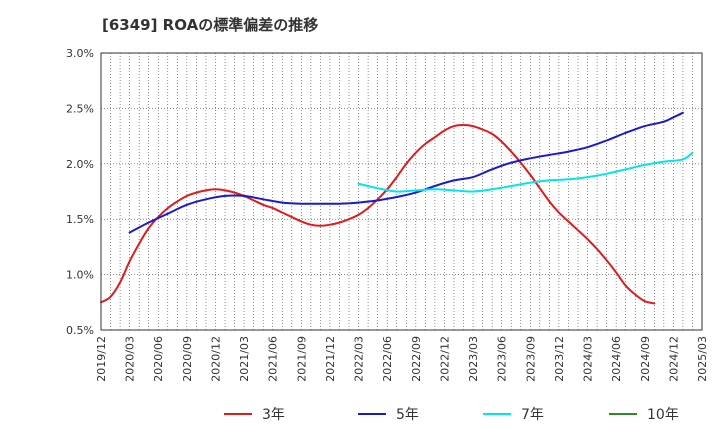 Image resolution: width=720 pixels, height=440 pixels. Describe the element at coordinates (215, 359) in the screenshot. I see `x-tick-label: 2020/12` at that location.